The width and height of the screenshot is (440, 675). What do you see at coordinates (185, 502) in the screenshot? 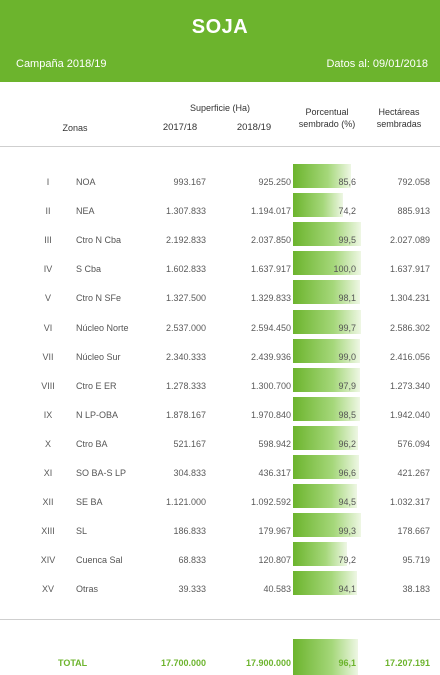
I see `surface-2017-18: 1.121.000` at bounding box center [185, 502].